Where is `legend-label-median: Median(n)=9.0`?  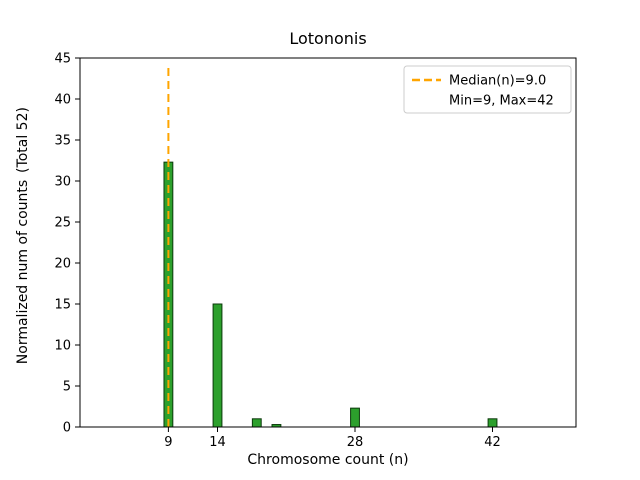
legend-label-median: Median(n)=9.0 is located at coordinates (497, 81).